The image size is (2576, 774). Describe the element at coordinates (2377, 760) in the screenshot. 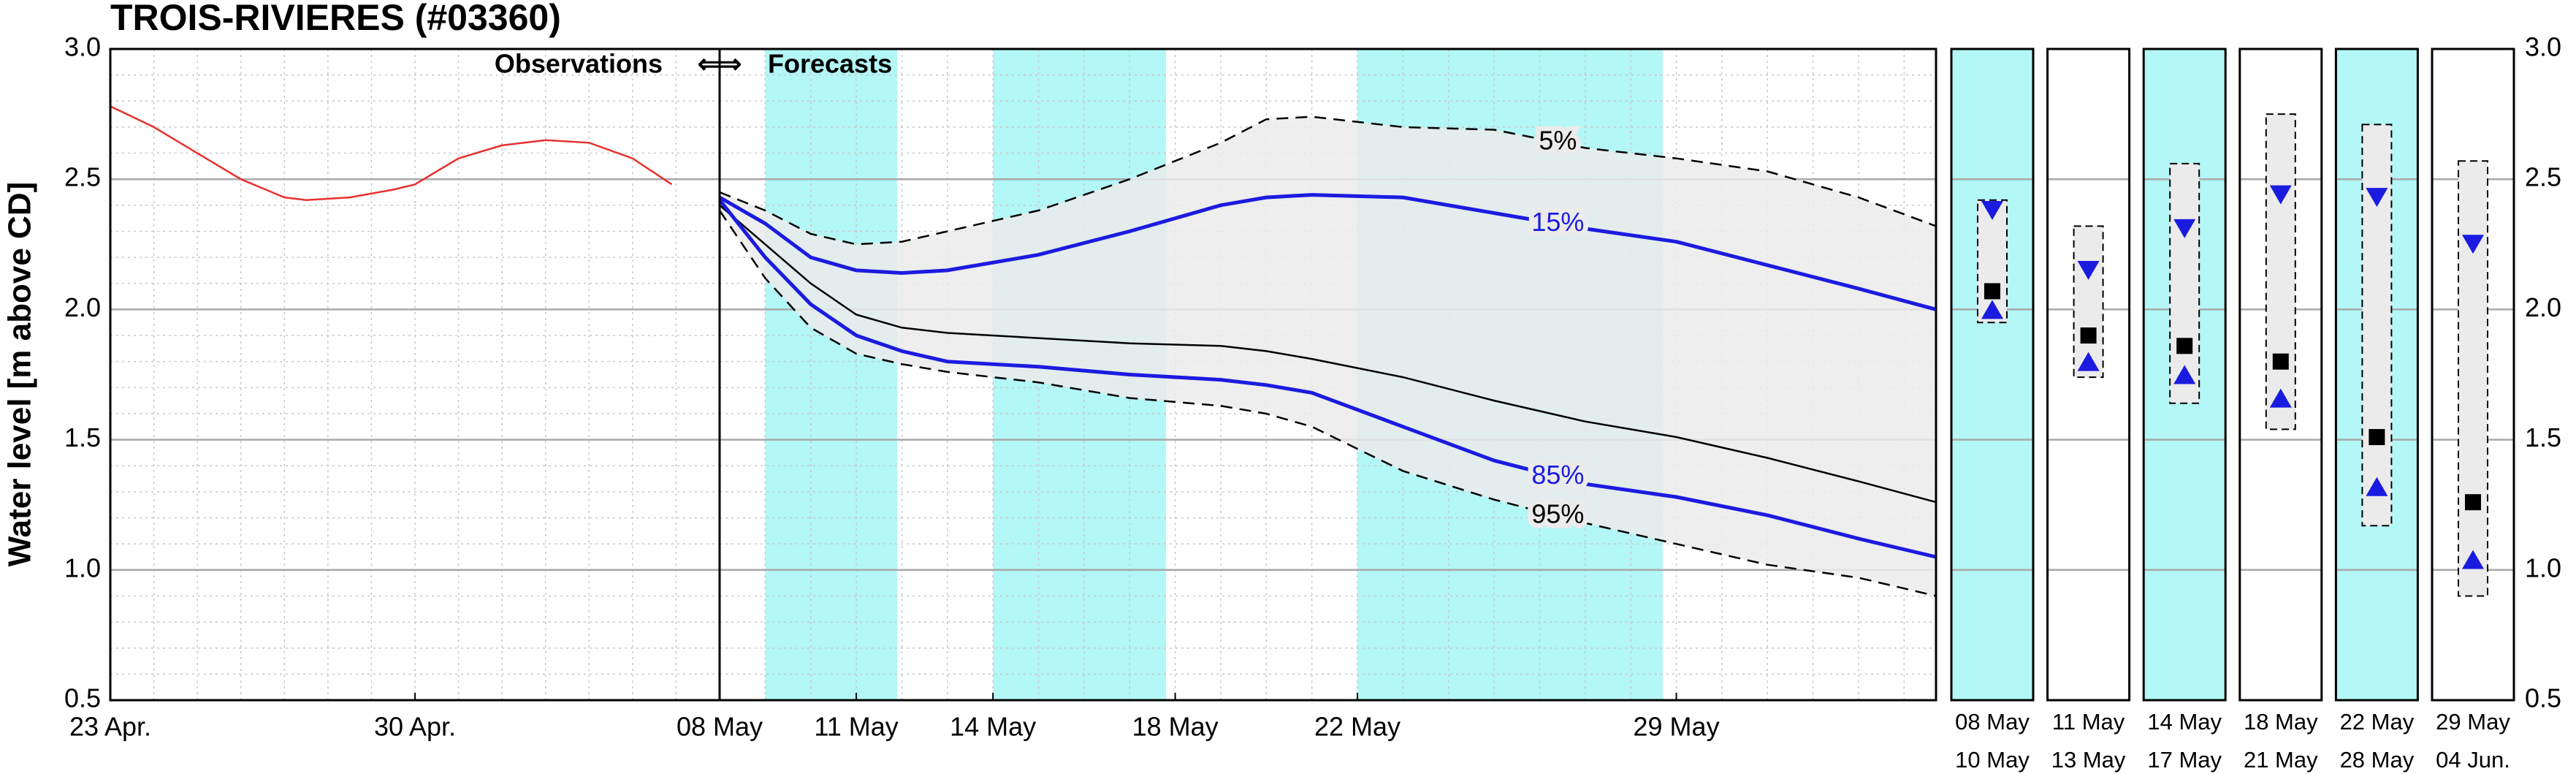

I see `period-end-label: 28 May` at that location.